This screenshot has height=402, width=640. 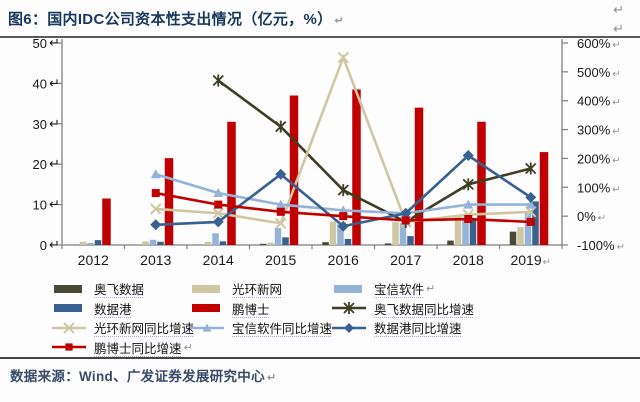 I want to click on line-series-pengboshi-yoy, so click(x=343, y=207).